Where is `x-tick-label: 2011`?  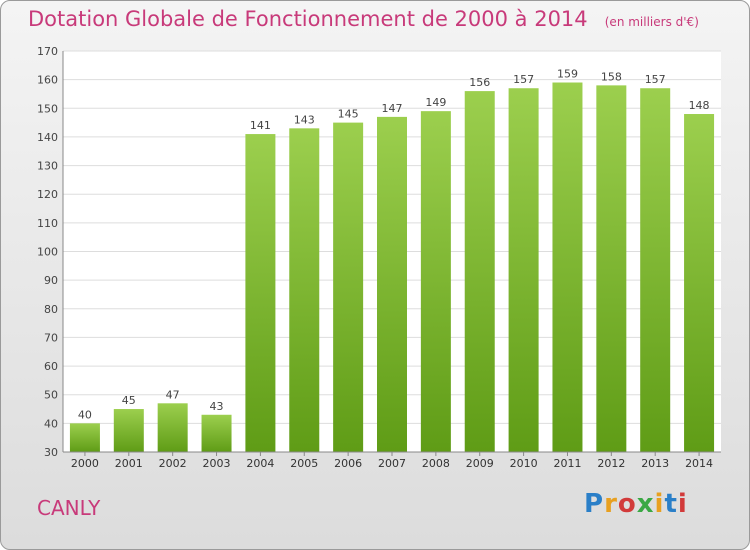
x-tick-label: 2011 is located at coordinates (567, 463).